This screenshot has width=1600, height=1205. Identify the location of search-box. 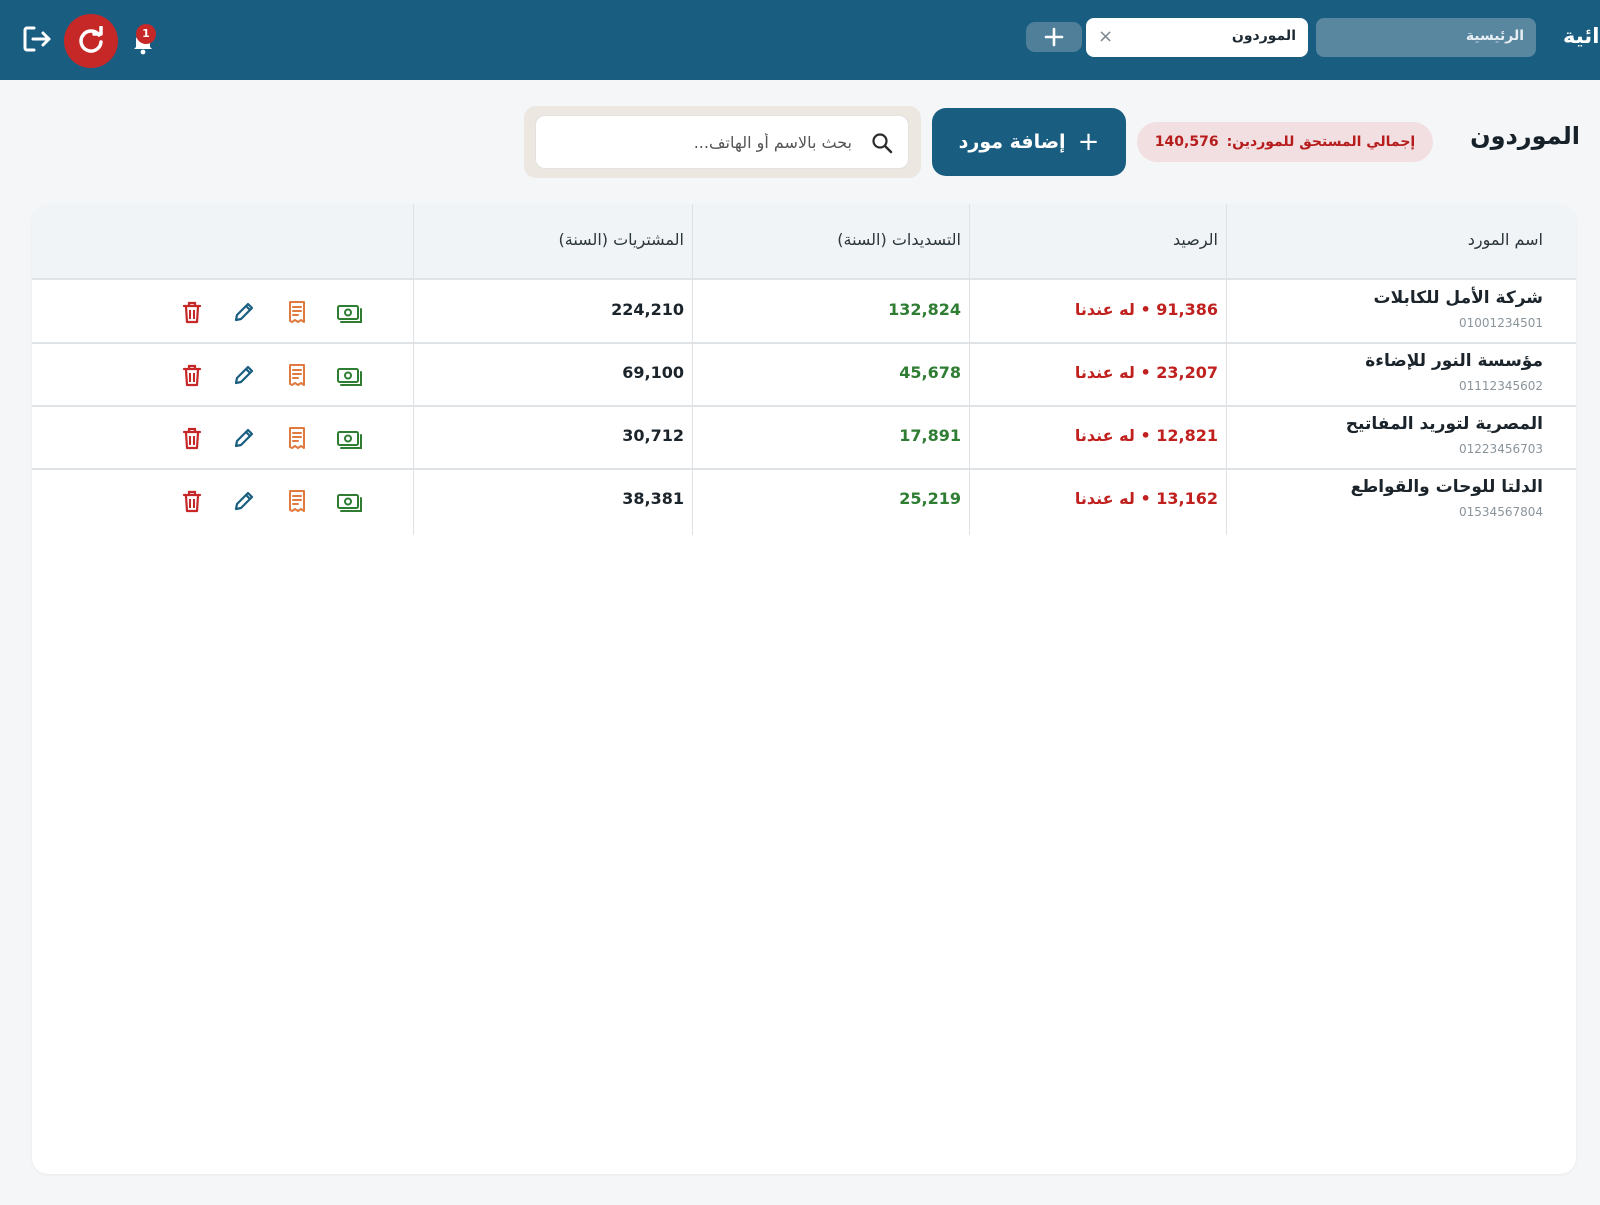
(722, 142).